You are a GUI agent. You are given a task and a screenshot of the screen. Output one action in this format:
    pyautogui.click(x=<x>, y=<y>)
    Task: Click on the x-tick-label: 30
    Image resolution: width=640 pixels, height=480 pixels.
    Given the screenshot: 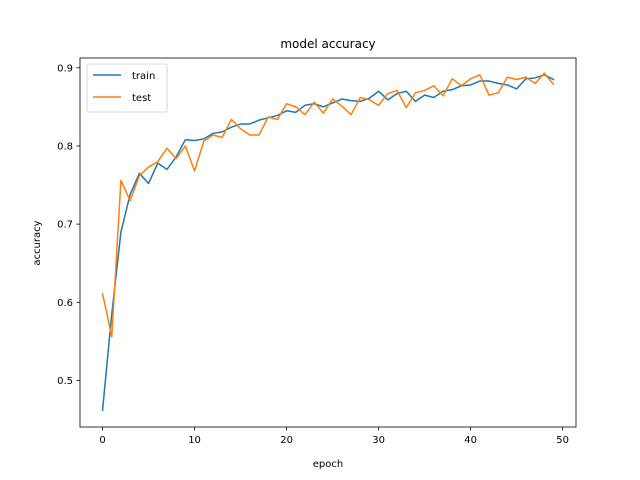 What is the action you would take?
    pyautogui.click(x=378, y=440)
    